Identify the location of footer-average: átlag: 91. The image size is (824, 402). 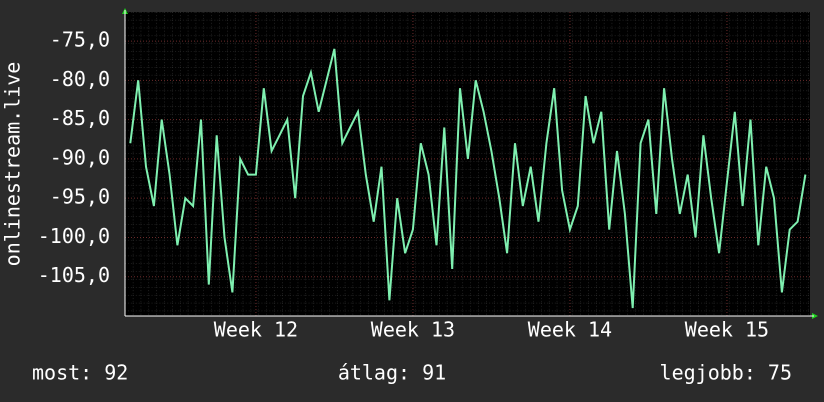
(392, 373).